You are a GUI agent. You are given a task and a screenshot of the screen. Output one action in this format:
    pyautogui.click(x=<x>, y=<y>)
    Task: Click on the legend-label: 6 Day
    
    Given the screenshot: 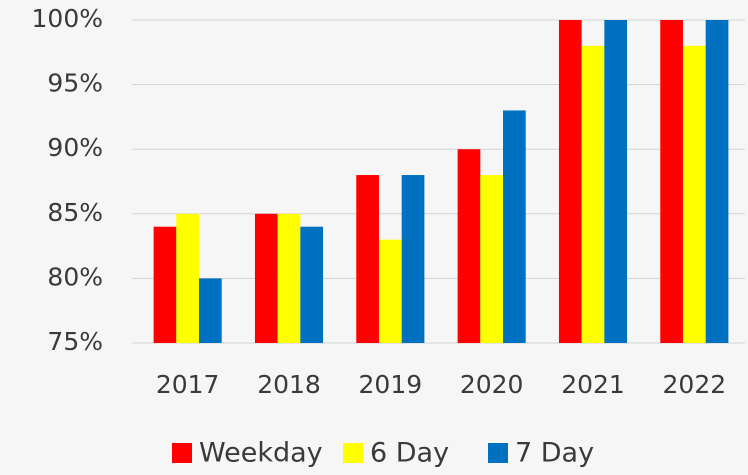 What is the action you would take?
    pyautogui.click(x=409, y=453)
    